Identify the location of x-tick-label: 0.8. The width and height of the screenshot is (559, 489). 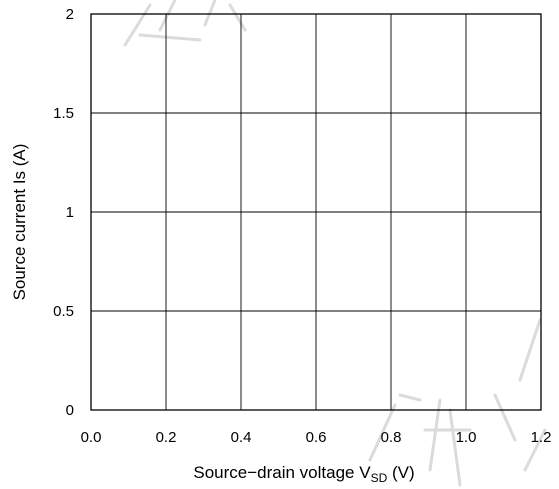
(391, 437).